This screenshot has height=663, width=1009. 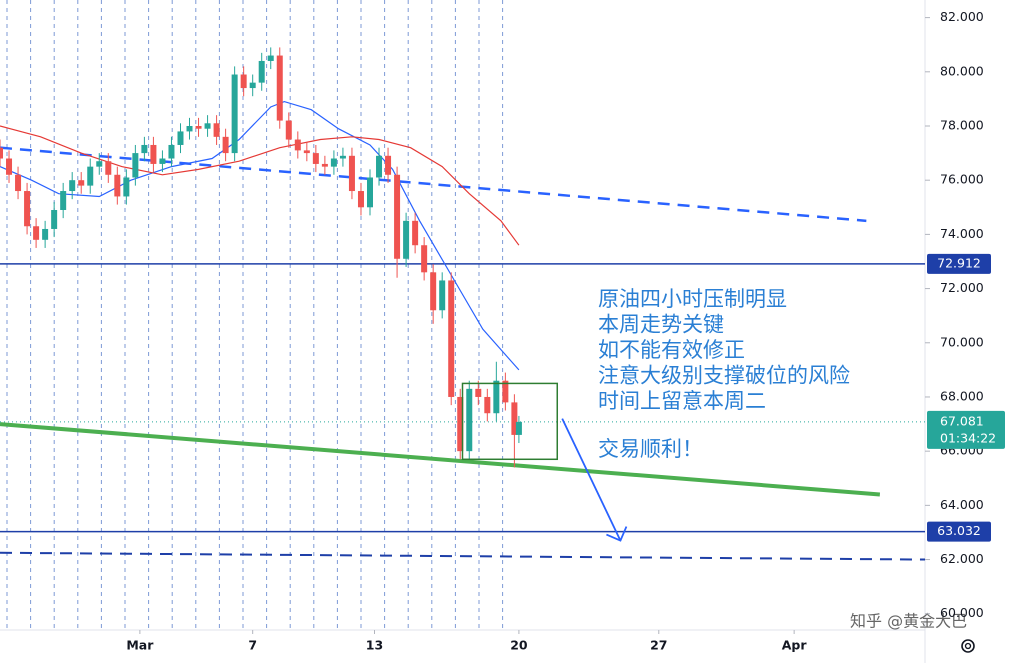 What do you see at coordinates (650, 449) in the screenshot?
I see `annotation-footer: 交易顺利！` at bounding box center [650, 449].